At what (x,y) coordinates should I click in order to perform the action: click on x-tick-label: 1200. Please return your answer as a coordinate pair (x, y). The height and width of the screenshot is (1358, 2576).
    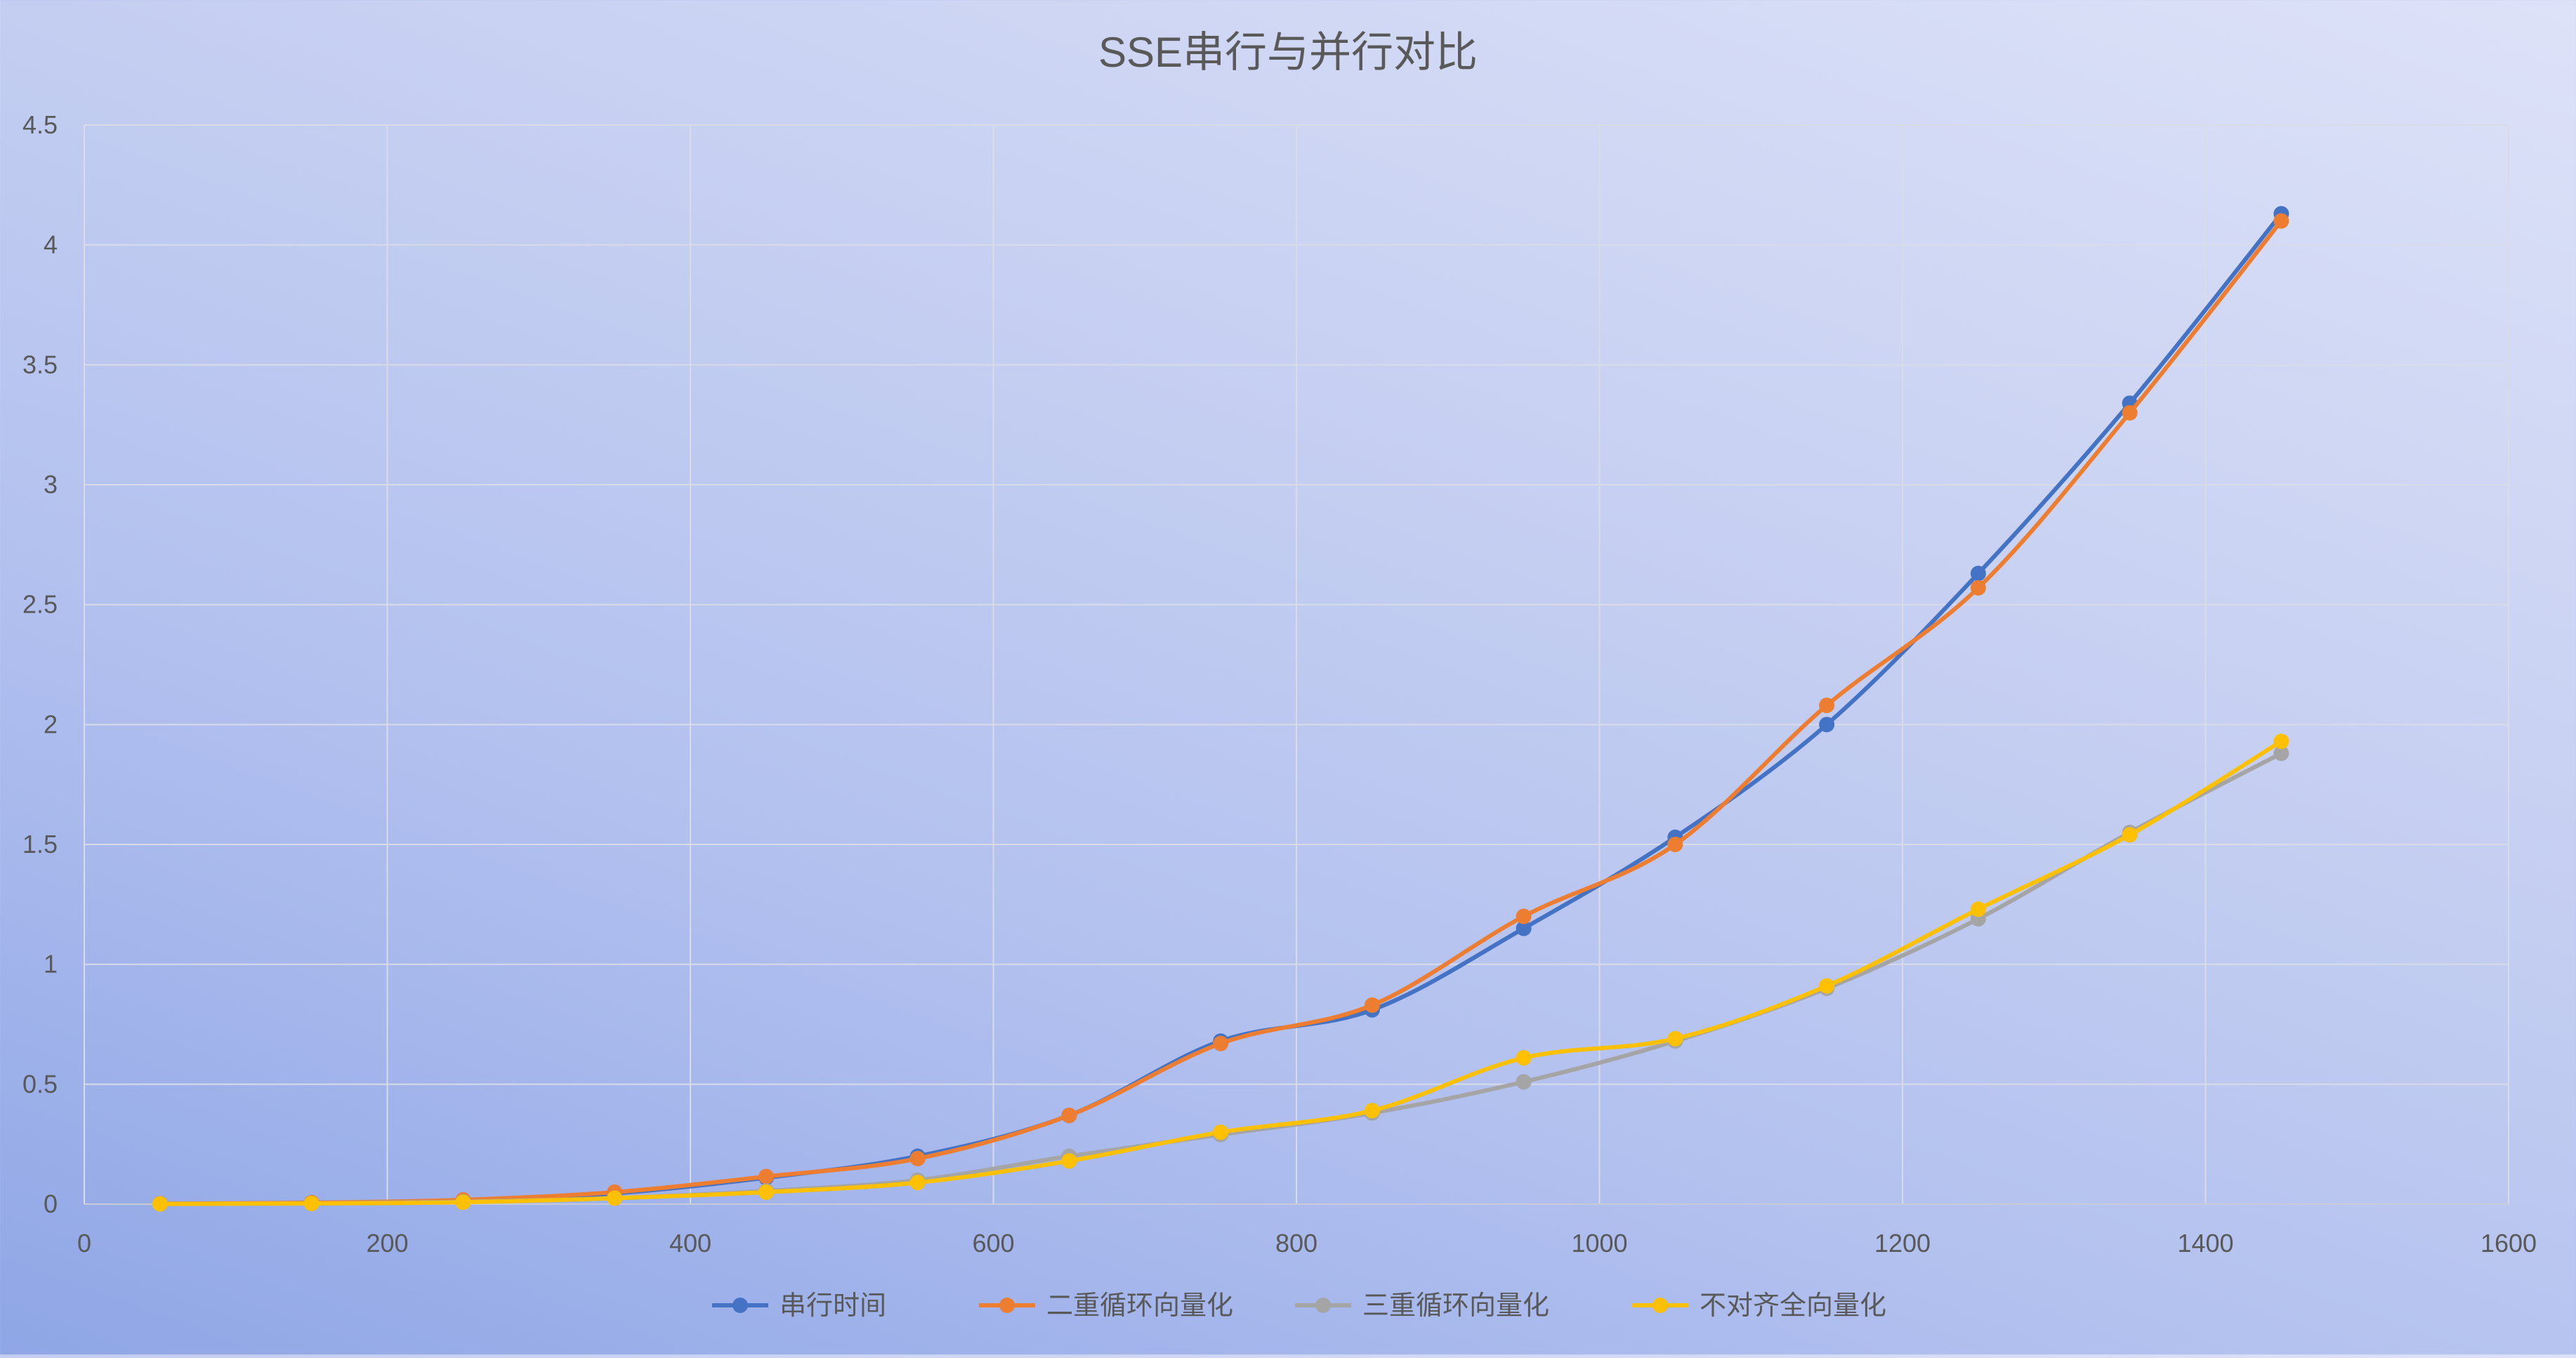
    Looking at the image, I should click on (1902, 1244).